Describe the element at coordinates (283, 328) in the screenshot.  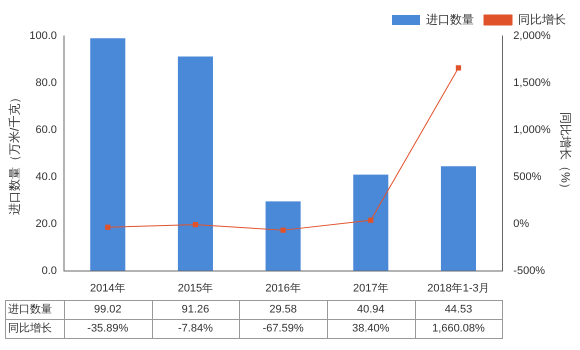
I see `data-label: -67.59%` at that location.